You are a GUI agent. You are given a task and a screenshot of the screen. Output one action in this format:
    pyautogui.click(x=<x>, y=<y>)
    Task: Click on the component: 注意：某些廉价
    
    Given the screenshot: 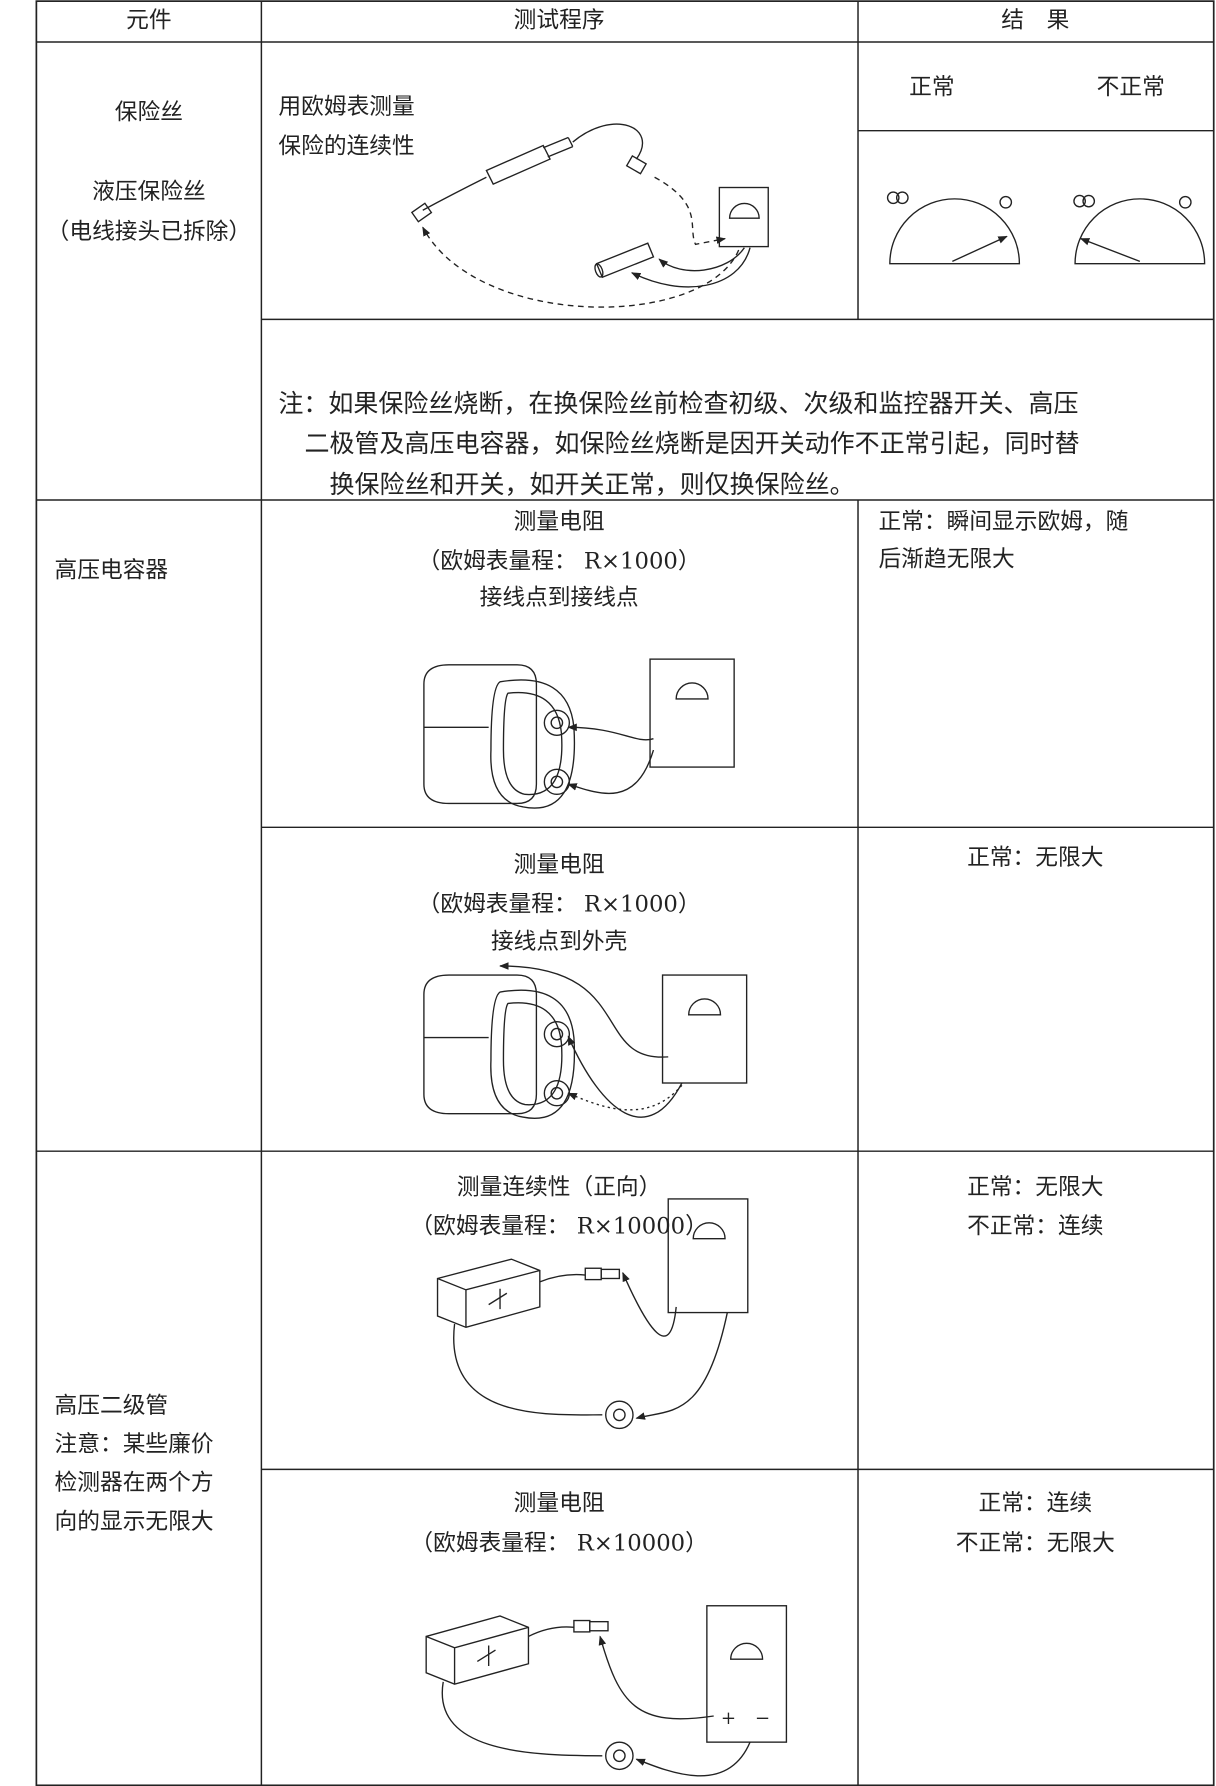 What is the action you would take?
    pyautogui.click(x=134, y=1445)
    